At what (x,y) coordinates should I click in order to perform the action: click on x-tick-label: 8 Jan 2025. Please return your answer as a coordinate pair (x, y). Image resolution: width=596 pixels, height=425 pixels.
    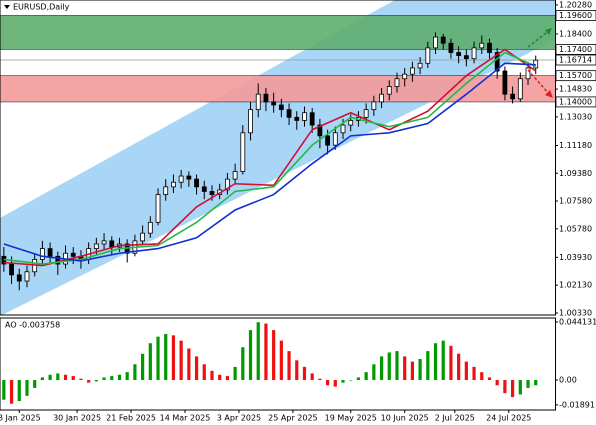
    Looking at the image, I should click on (20, 418).